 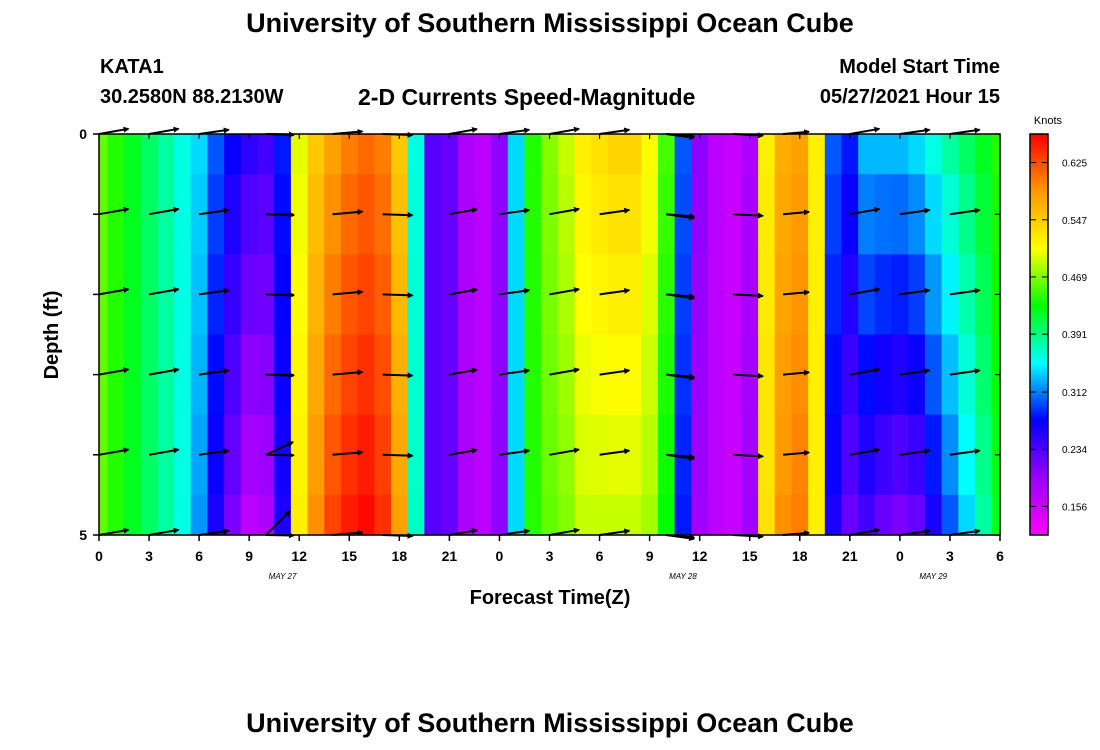 What do you see at coordinates (600, 556) in the screenshot?
I see `x-tick-label: 6` at bounding box center [600, 556].